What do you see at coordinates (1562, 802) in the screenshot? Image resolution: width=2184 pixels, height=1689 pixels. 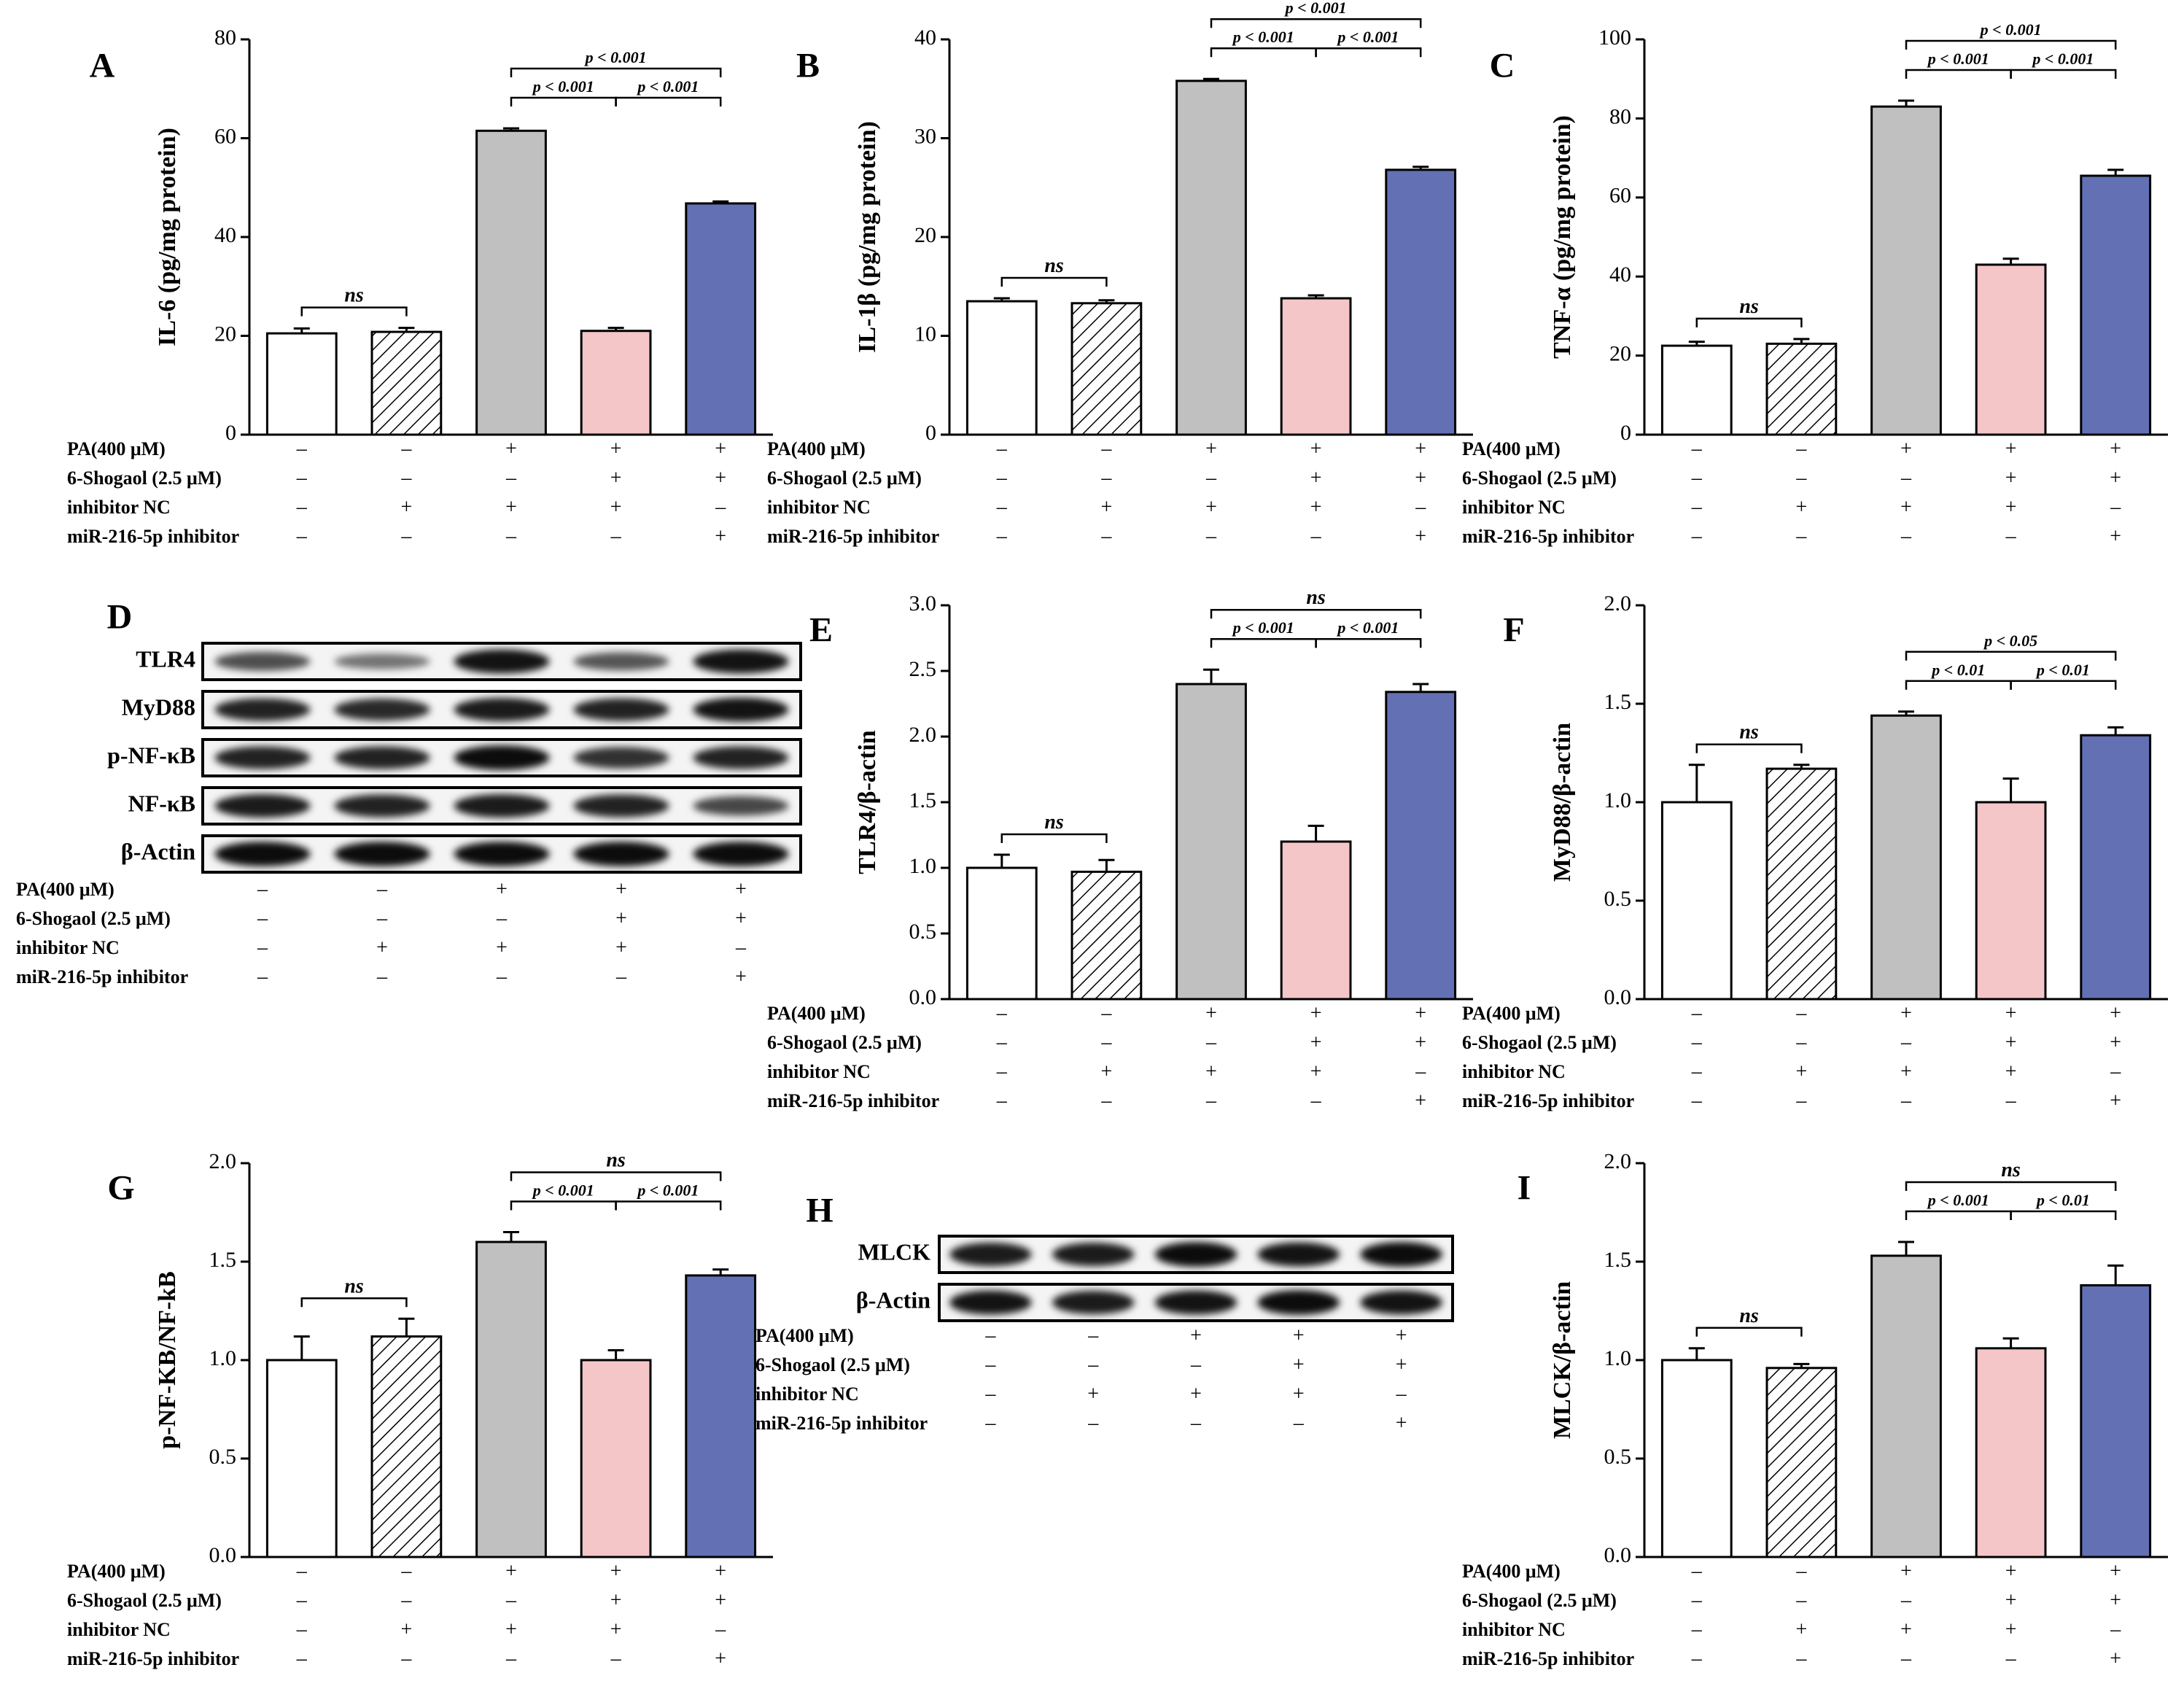 I see `y-axis-title: MyD88/β-actin` at bounding box center [1562, 802].